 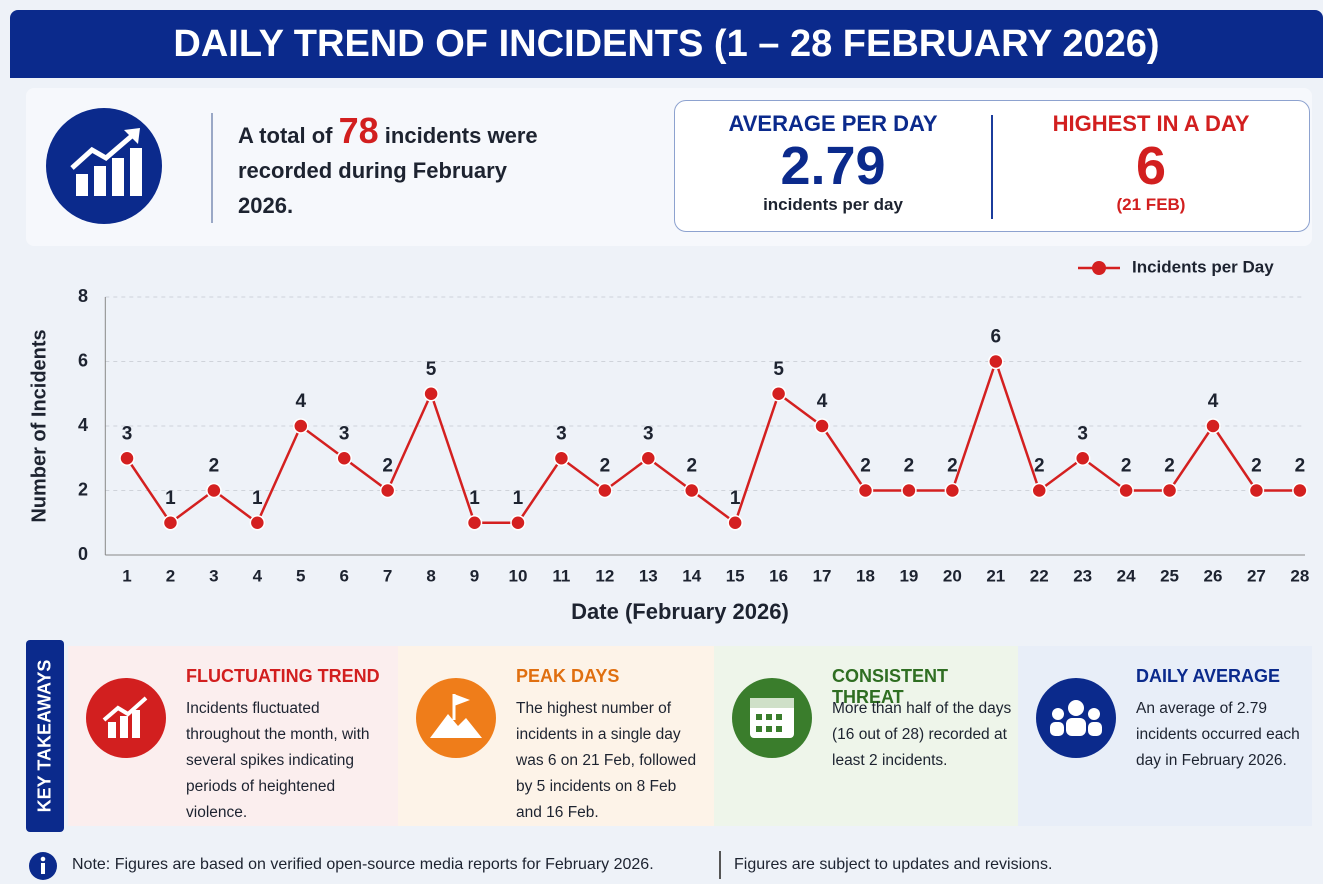 What do you see at coordinates (300, 575) in the screenshot?
I see `x-tick-label: 5` at bounding box center [300, 575].